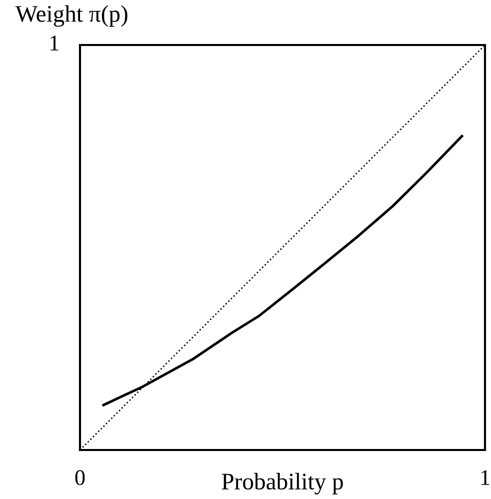 The image size is (491, 499). Describe the element at coordinates (54, 43) in the screenshot. I see `text: 1` at that location.